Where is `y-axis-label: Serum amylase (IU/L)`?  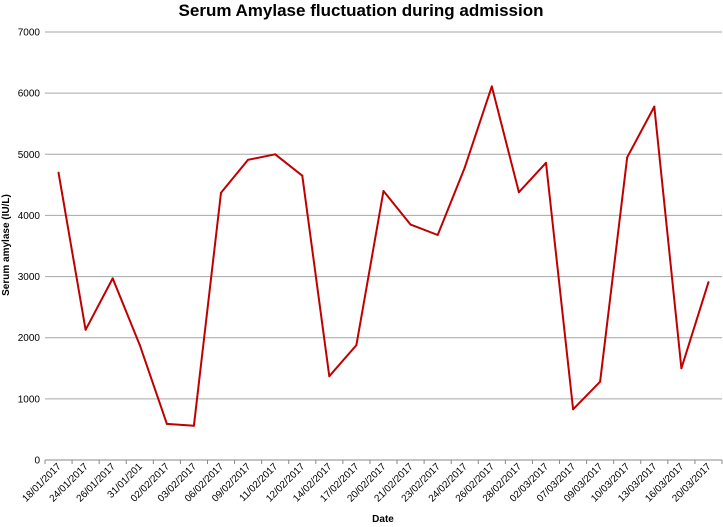 y-axis-label: Serum amylase (IU/L) is located at coordinates (6, 245).